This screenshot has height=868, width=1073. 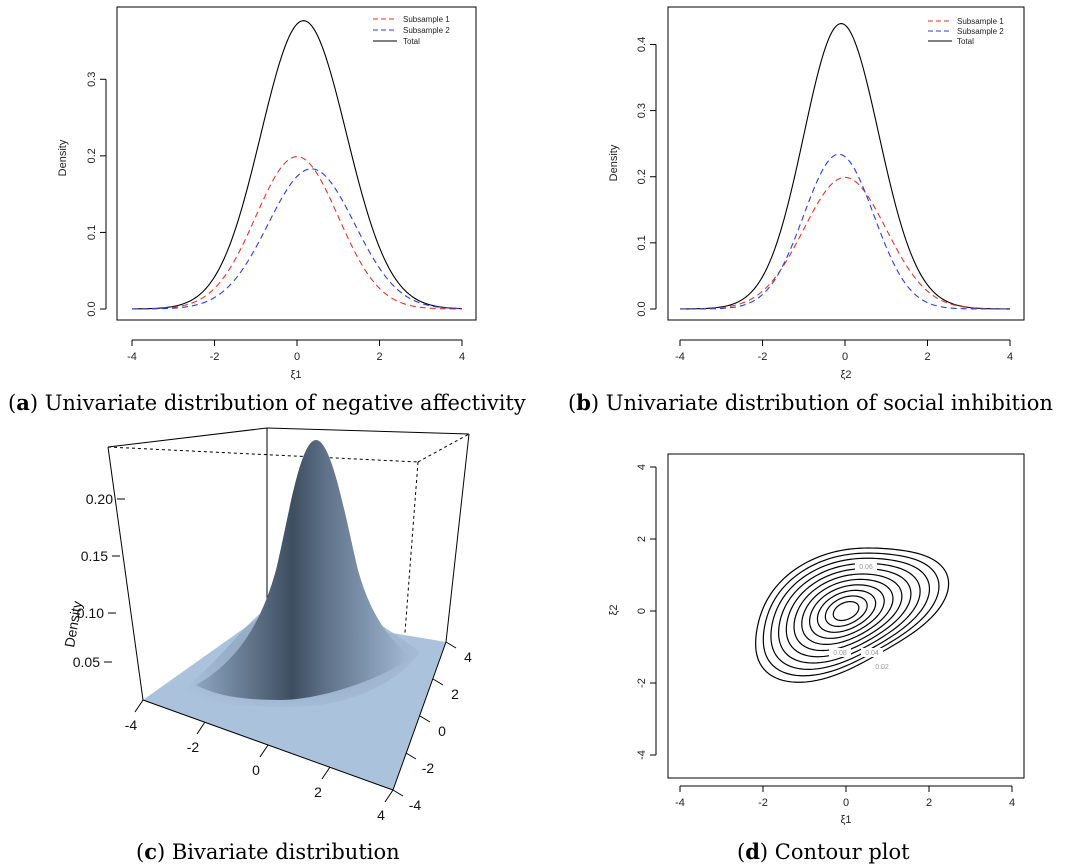 What do you see at coordinates (428, 768) in the screenshot?
I see `panel-c-y-tick-label: -2` at bounding box center [428, 768].